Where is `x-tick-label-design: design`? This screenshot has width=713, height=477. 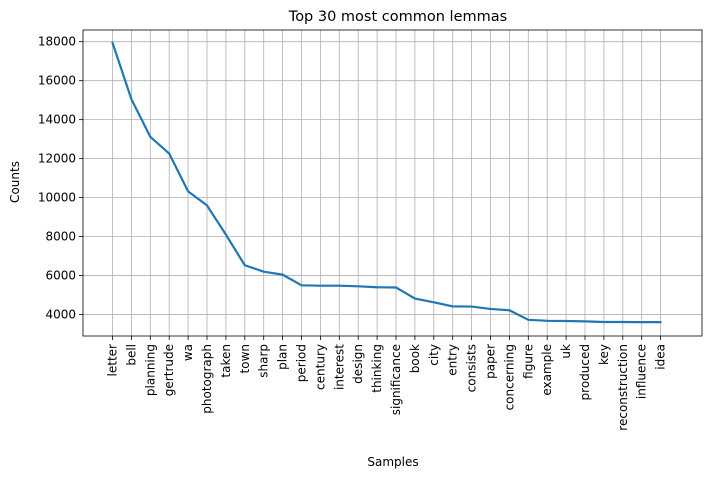 x-tick-label-design: design is located at coordinates (358, 364).